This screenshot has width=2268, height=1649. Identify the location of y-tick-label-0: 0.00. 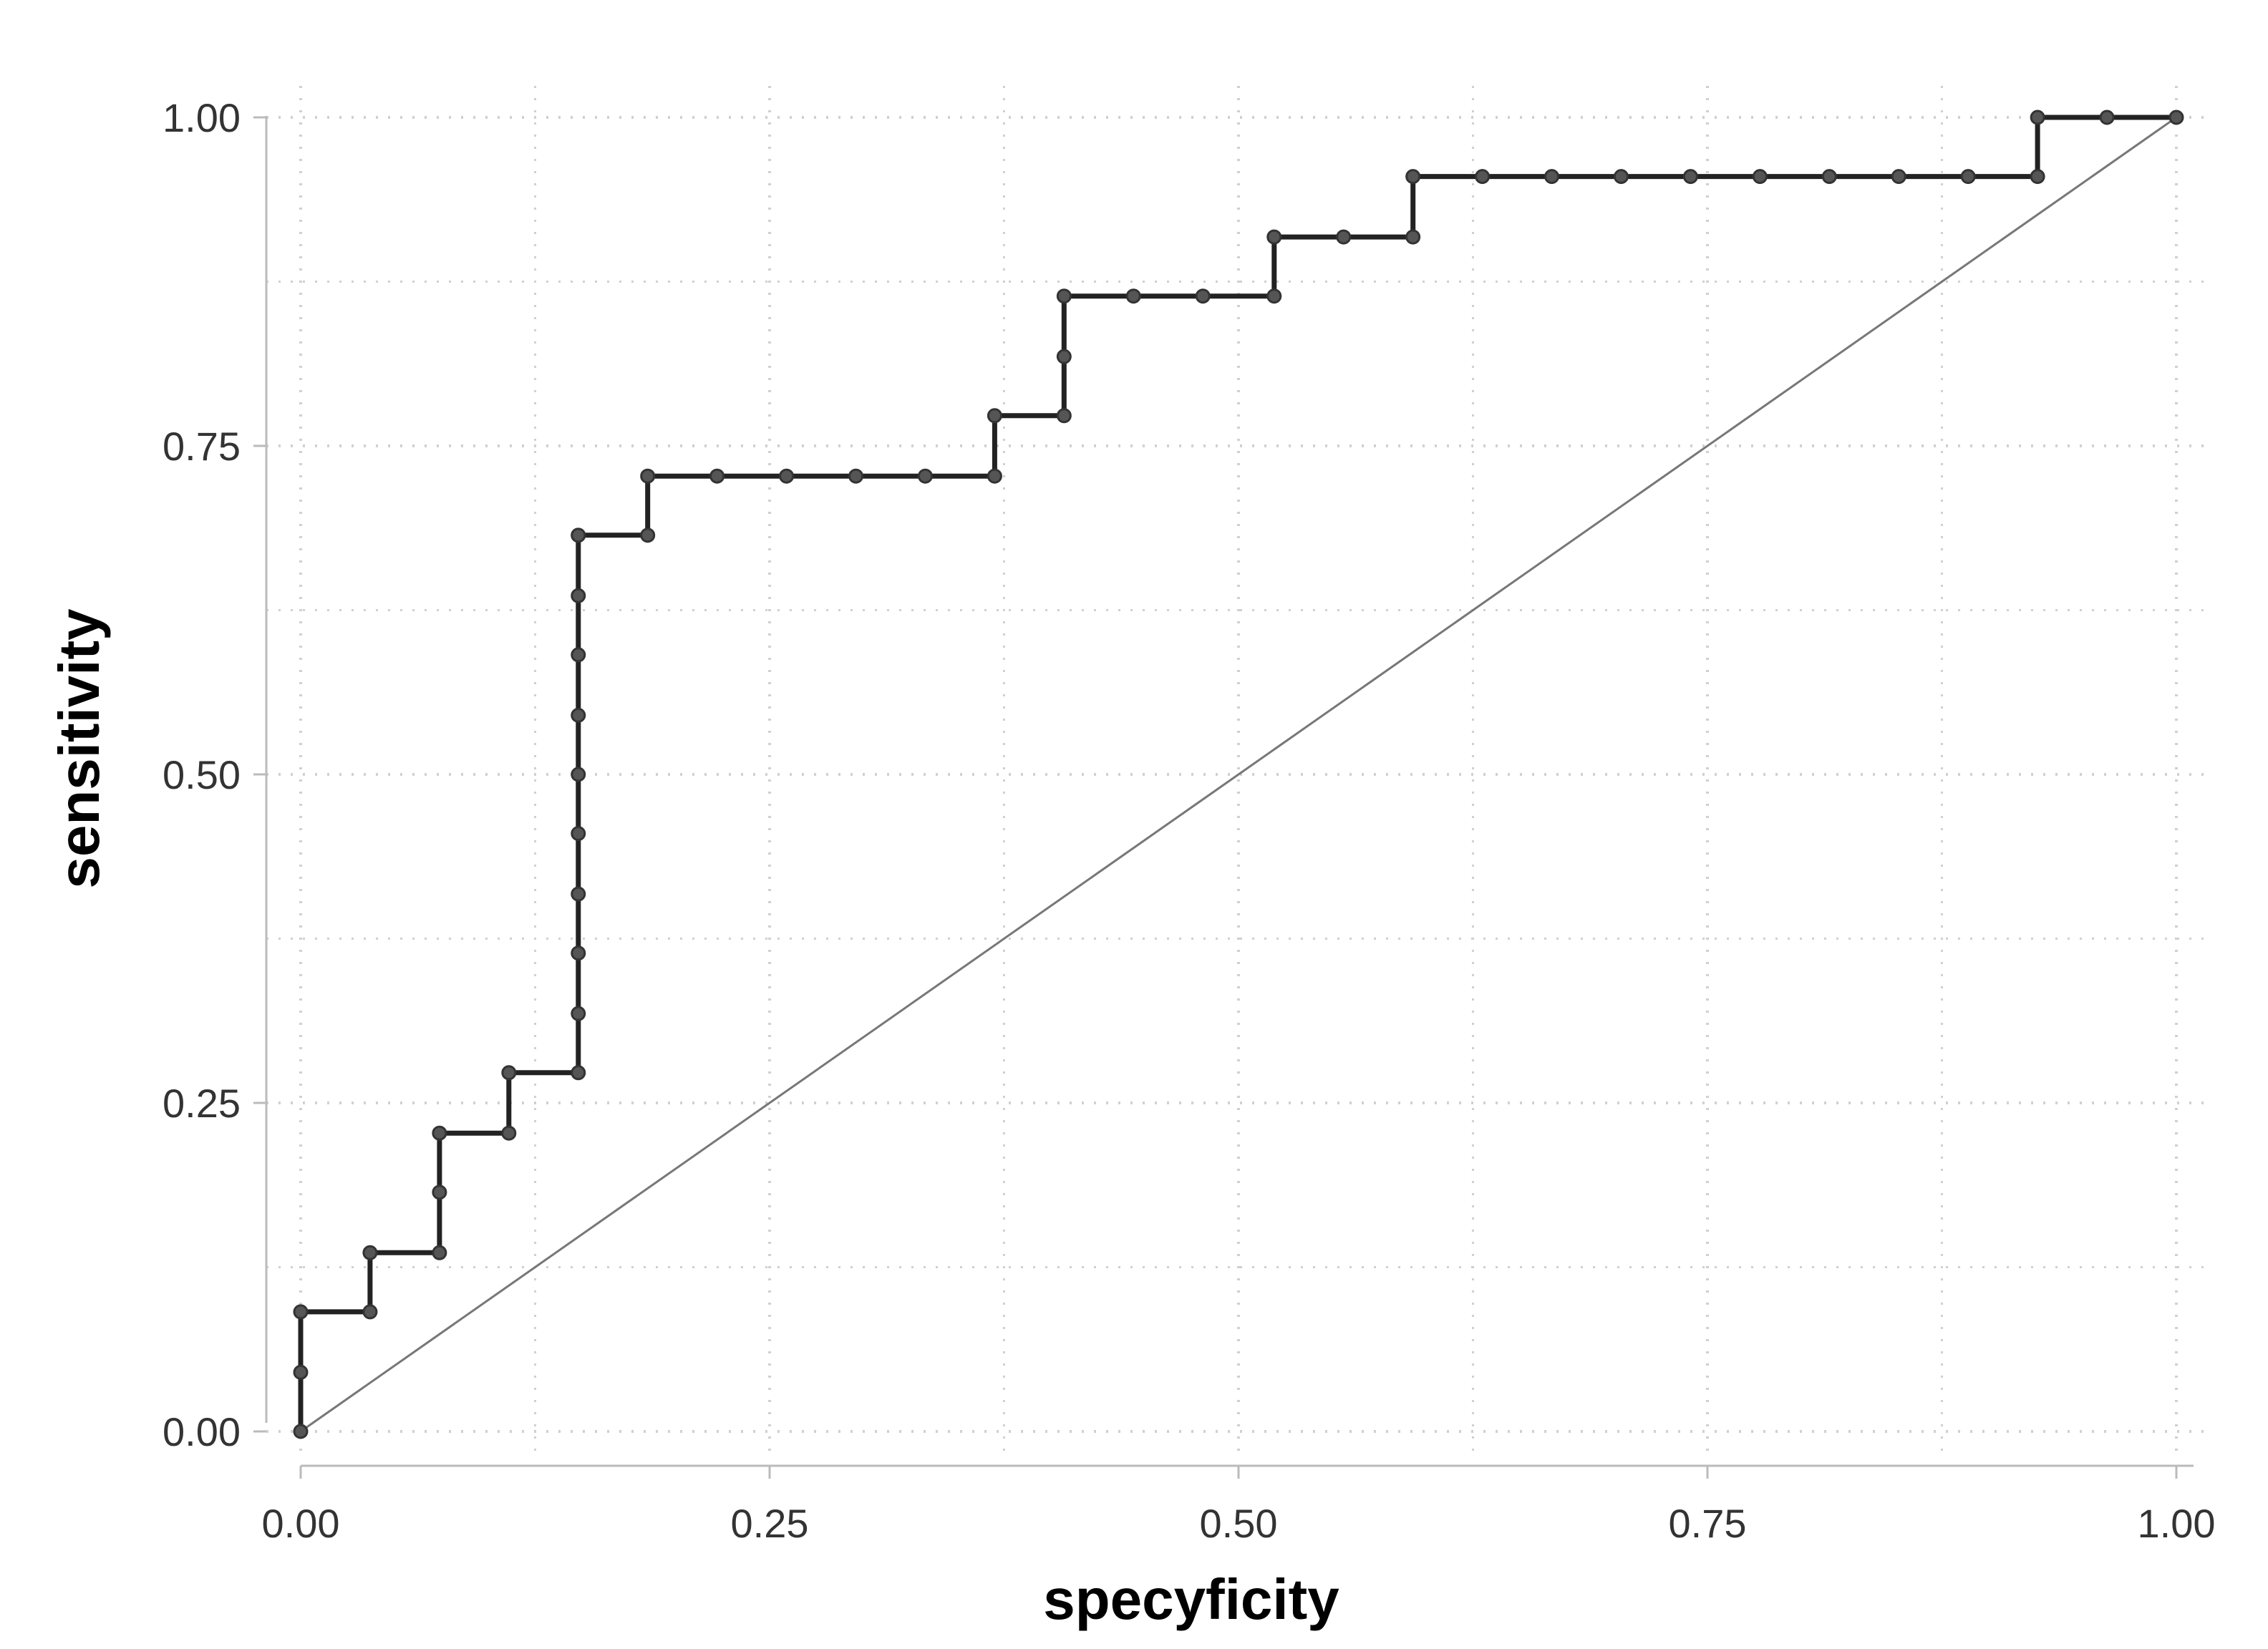
(202, 1431).